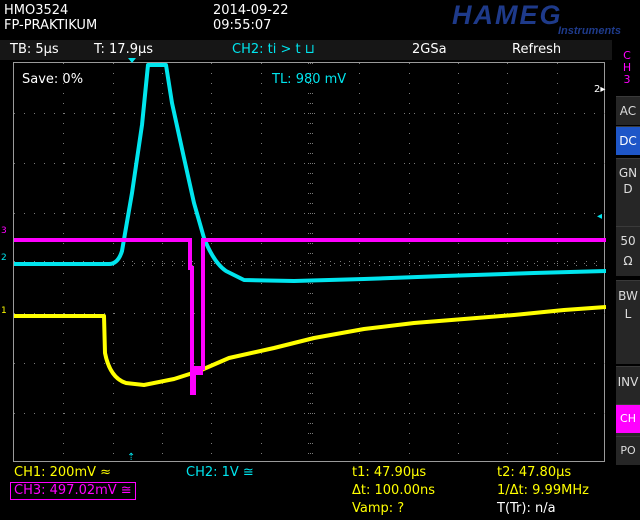 The width and height of the screenshot is (640, 520). I want to click on hameg-logo-sub: Instruments, so click(589, 31).